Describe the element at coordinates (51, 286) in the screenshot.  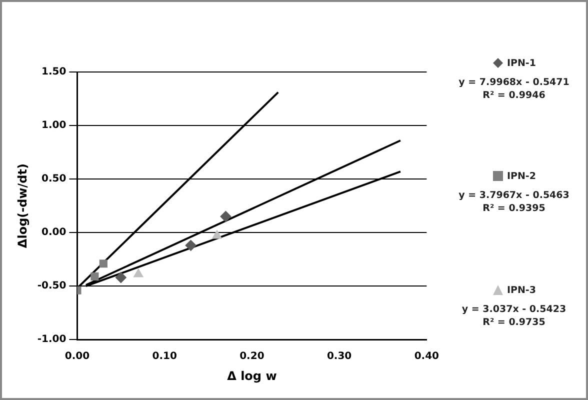
I see `y-tick-label: -0.50` at that location.